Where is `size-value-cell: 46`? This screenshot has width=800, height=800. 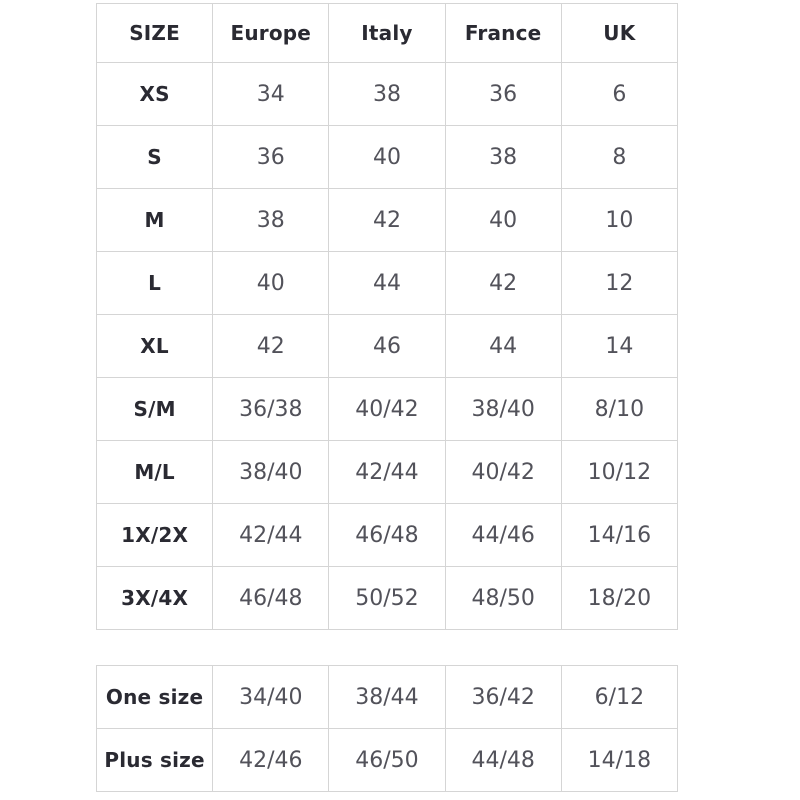
size-value-cell: 46 is located at coordinates (387, 346).